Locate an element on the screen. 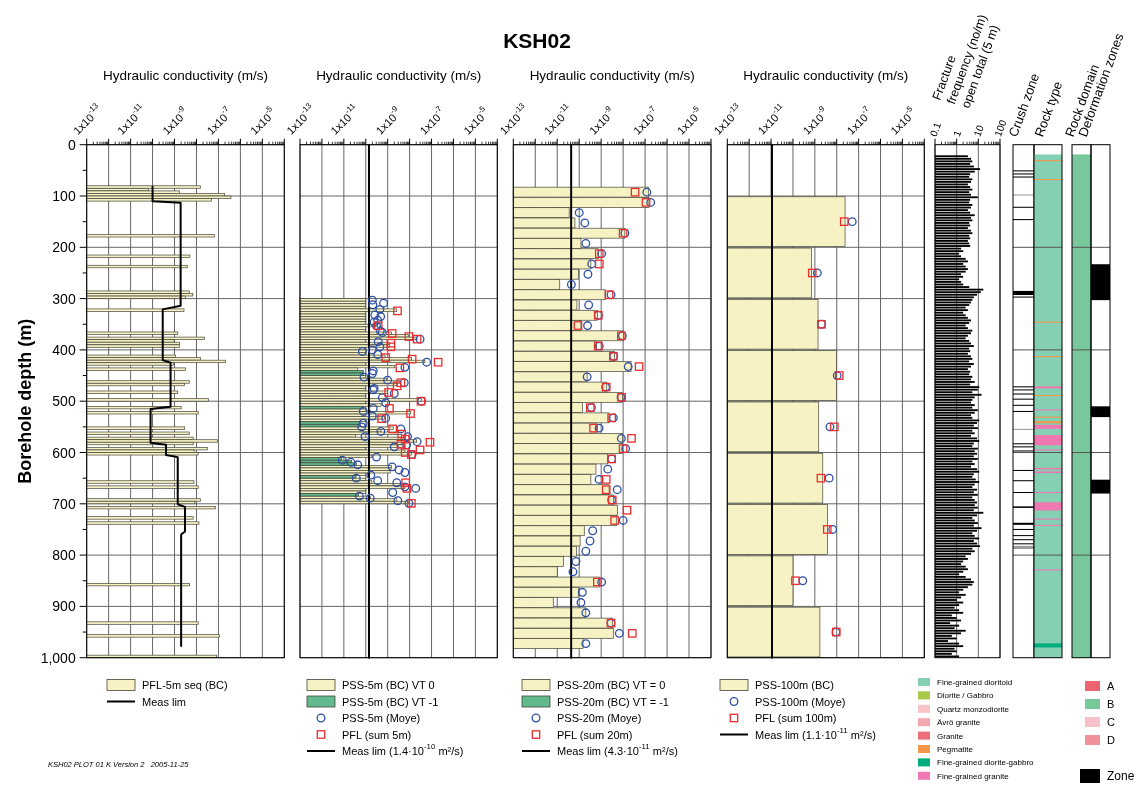 Image resolution: width=1147 pixels, height=789 pixels. legend-label: Quartz monzodiorite is located at coordinates (973, 709).